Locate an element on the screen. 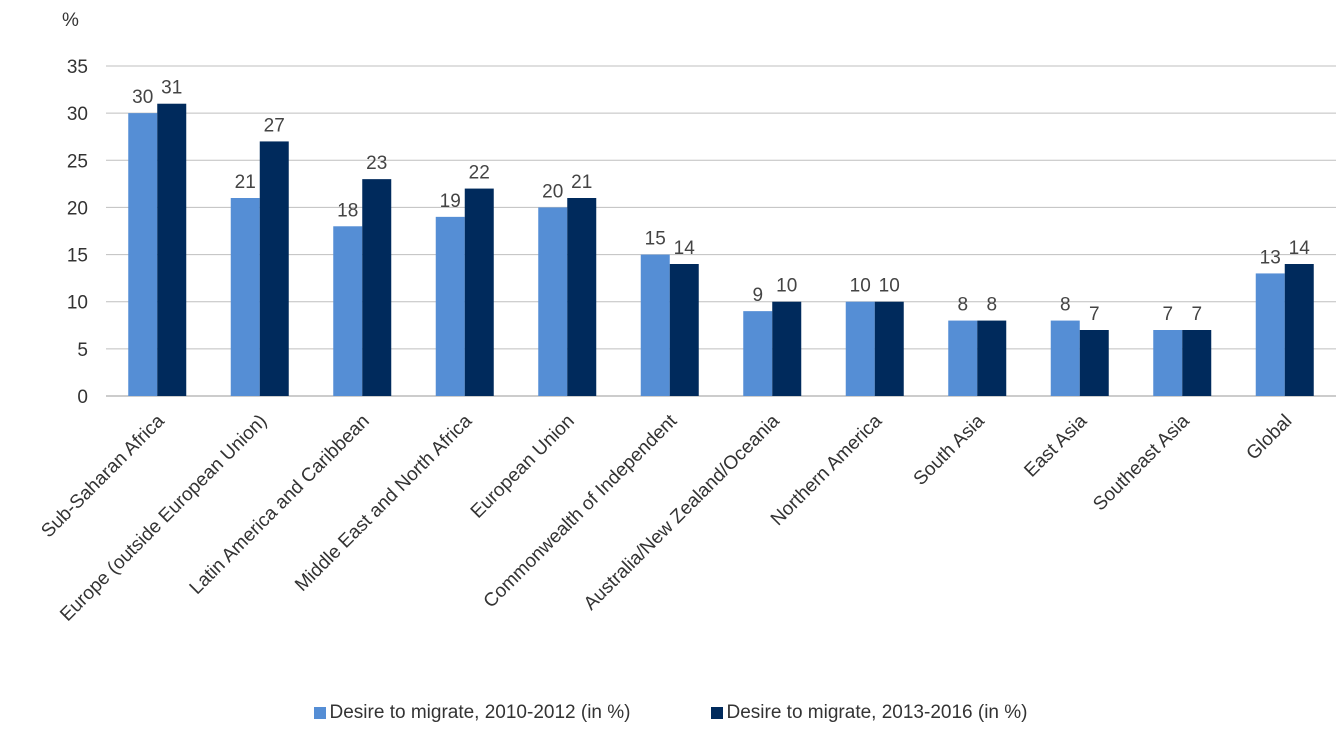  y-tick-label: 35 is located at coordinates (77, 67).